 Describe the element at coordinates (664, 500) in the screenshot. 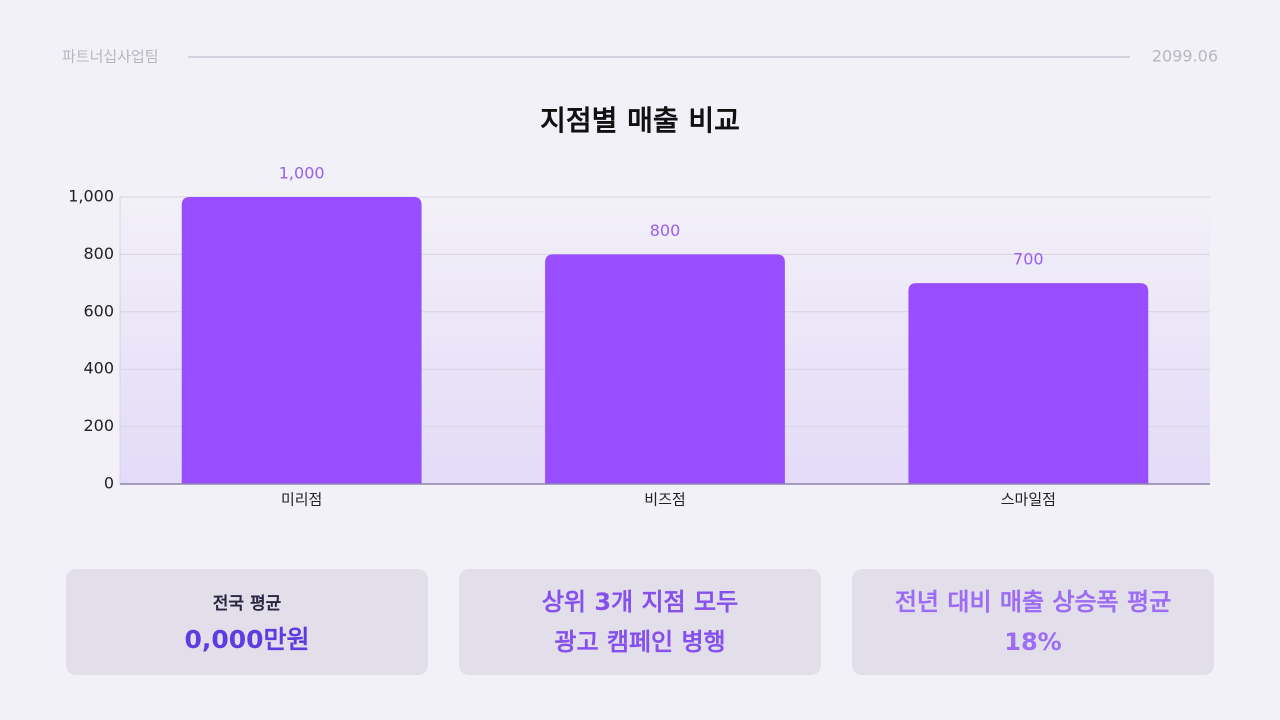

I see `x-tick-label: 비즈점` at that location.